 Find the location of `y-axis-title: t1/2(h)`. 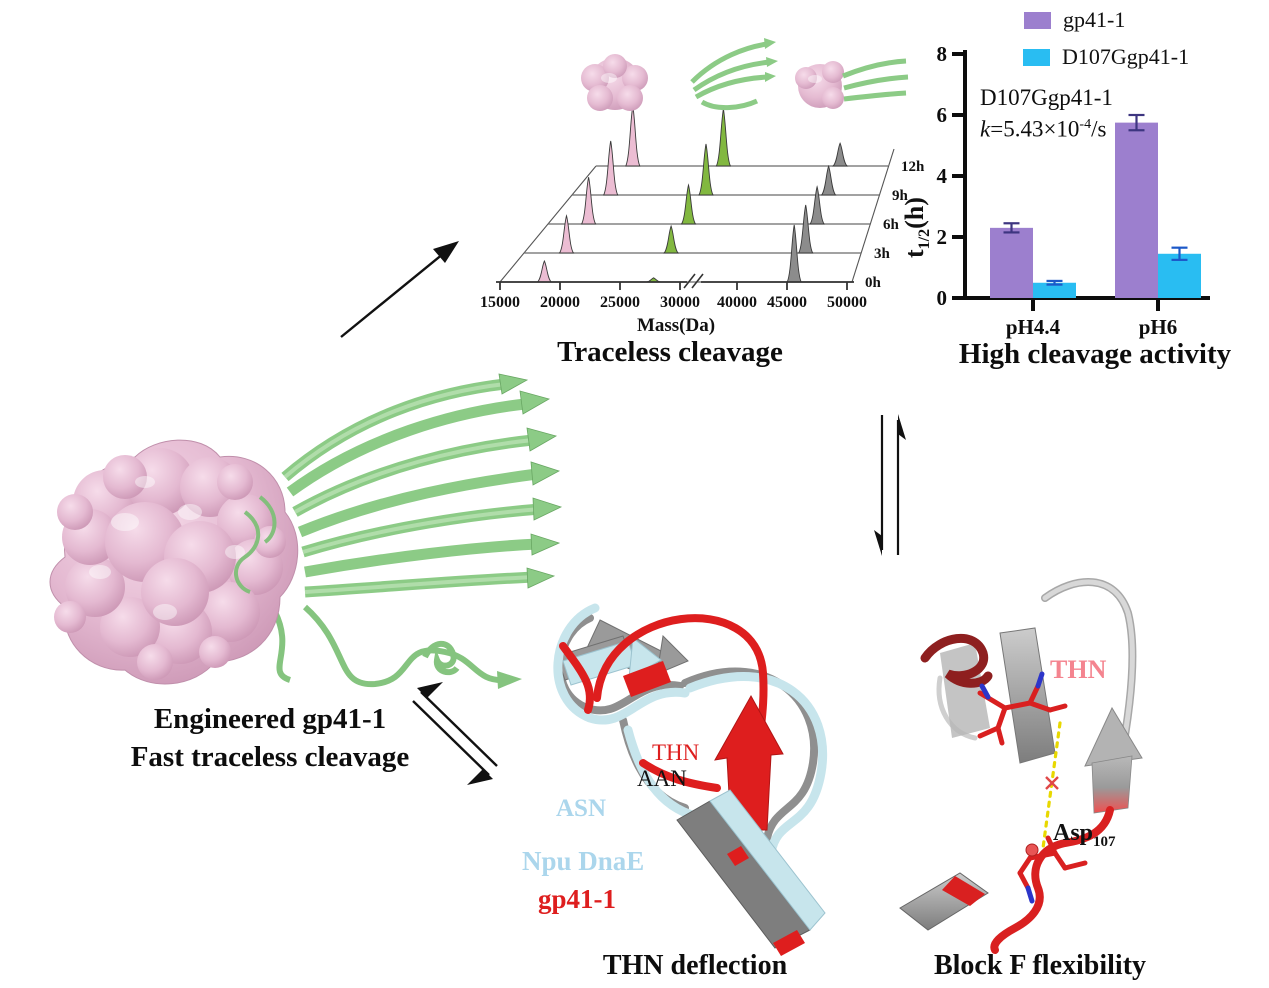

y-axis-title: t1/2(h) is located at coordinates (917, 227).